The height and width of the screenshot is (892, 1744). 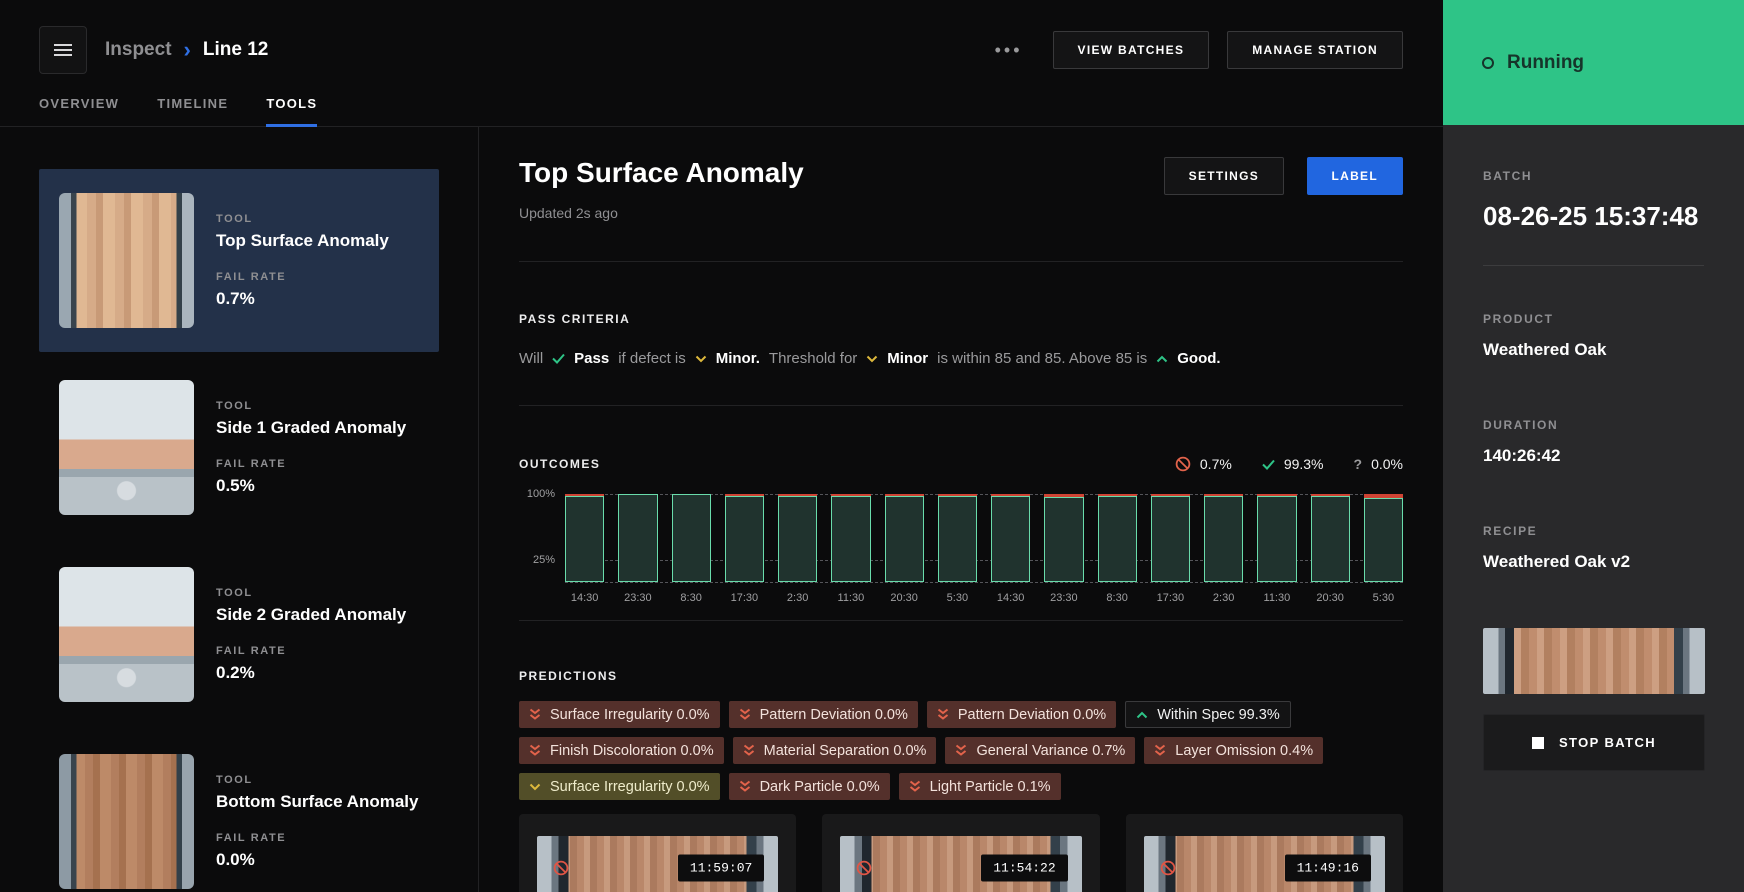 I want to click on legend-item: 0.7%, so click(x=1203, y=464).